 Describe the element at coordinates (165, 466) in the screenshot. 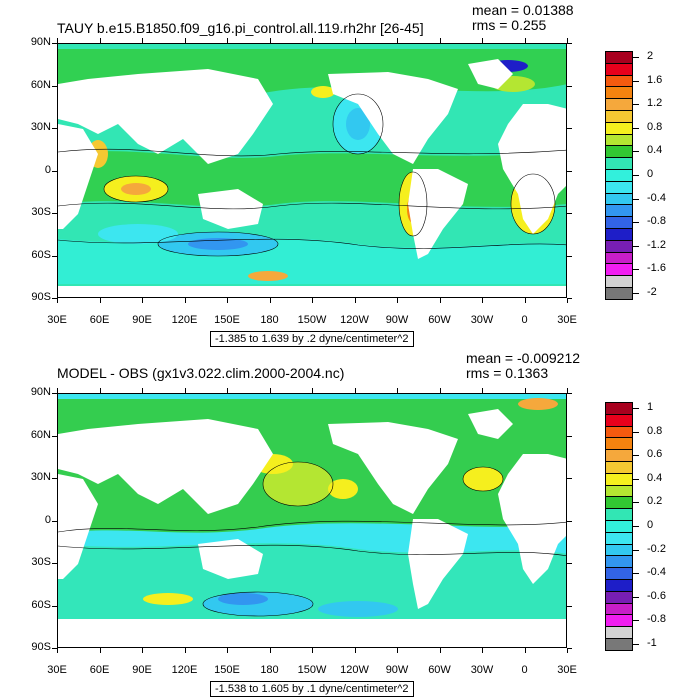

I see `land-eurasia` at that location.